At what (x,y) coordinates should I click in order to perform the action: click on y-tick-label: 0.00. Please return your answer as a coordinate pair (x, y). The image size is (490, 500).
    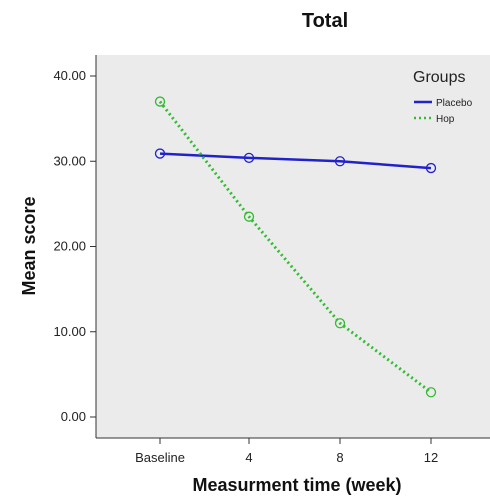
    Looking at the image, I should click on (73, 416).